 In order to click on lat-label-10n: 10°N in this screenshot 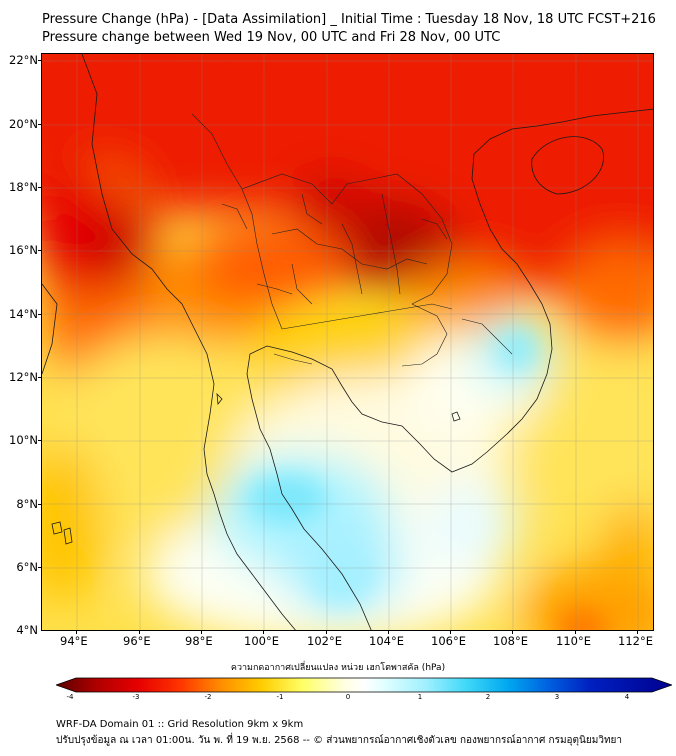, I will do `click(23, 440)`.